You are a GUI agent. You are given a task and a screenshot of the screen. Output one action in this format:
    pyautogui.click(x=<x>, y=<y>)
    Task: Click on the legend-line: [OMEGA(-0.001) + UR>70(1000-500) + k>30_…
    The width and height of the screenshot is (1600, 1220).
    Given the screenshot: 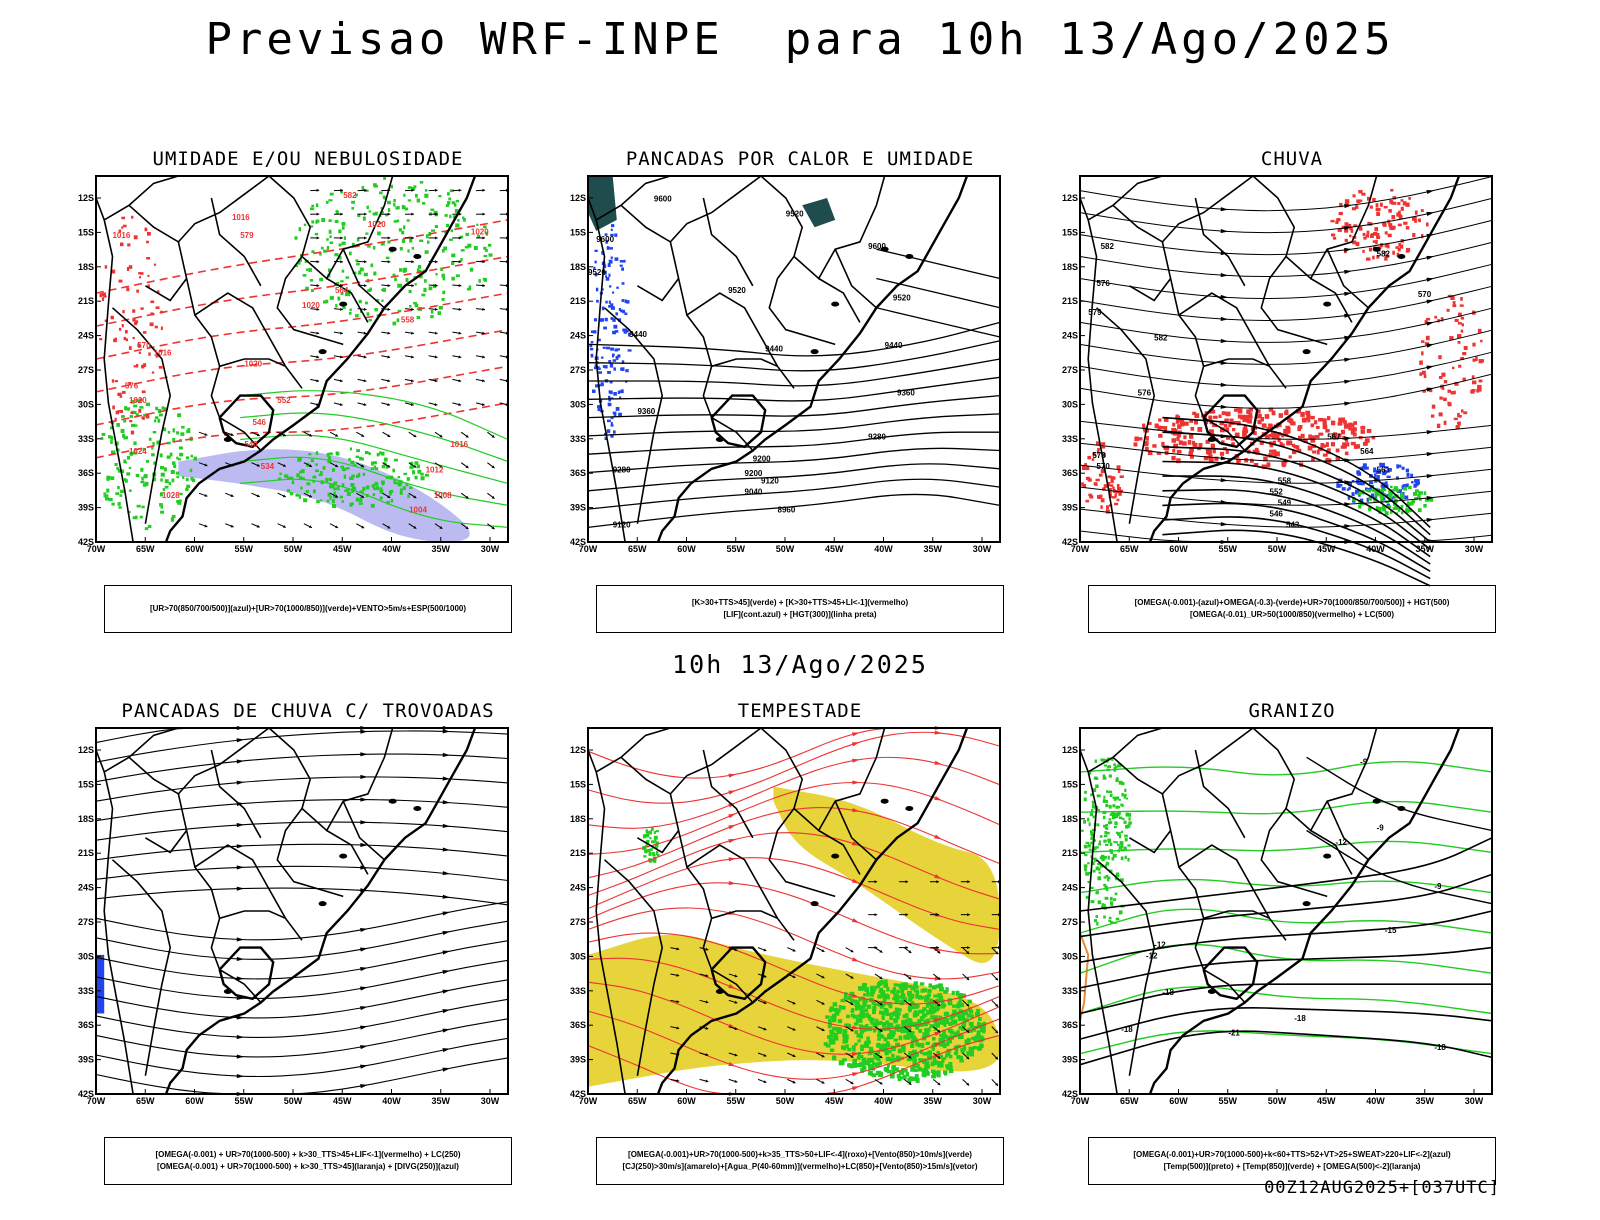 What is the action you would take?
    pyautogui.click(x=308, y=1167)
    